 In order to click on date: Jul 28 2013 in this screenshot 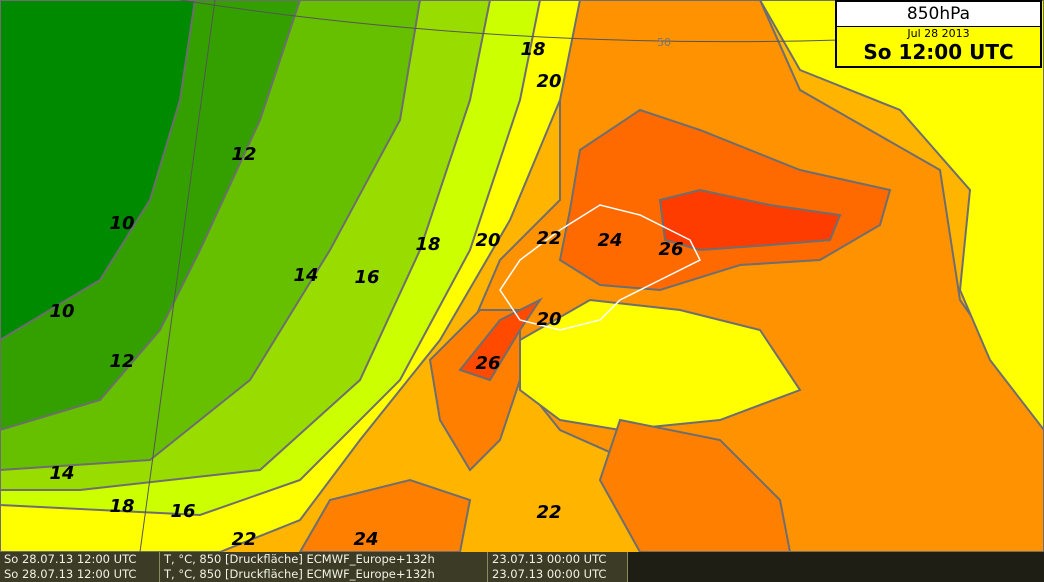, I will do `click(938, 33)`.